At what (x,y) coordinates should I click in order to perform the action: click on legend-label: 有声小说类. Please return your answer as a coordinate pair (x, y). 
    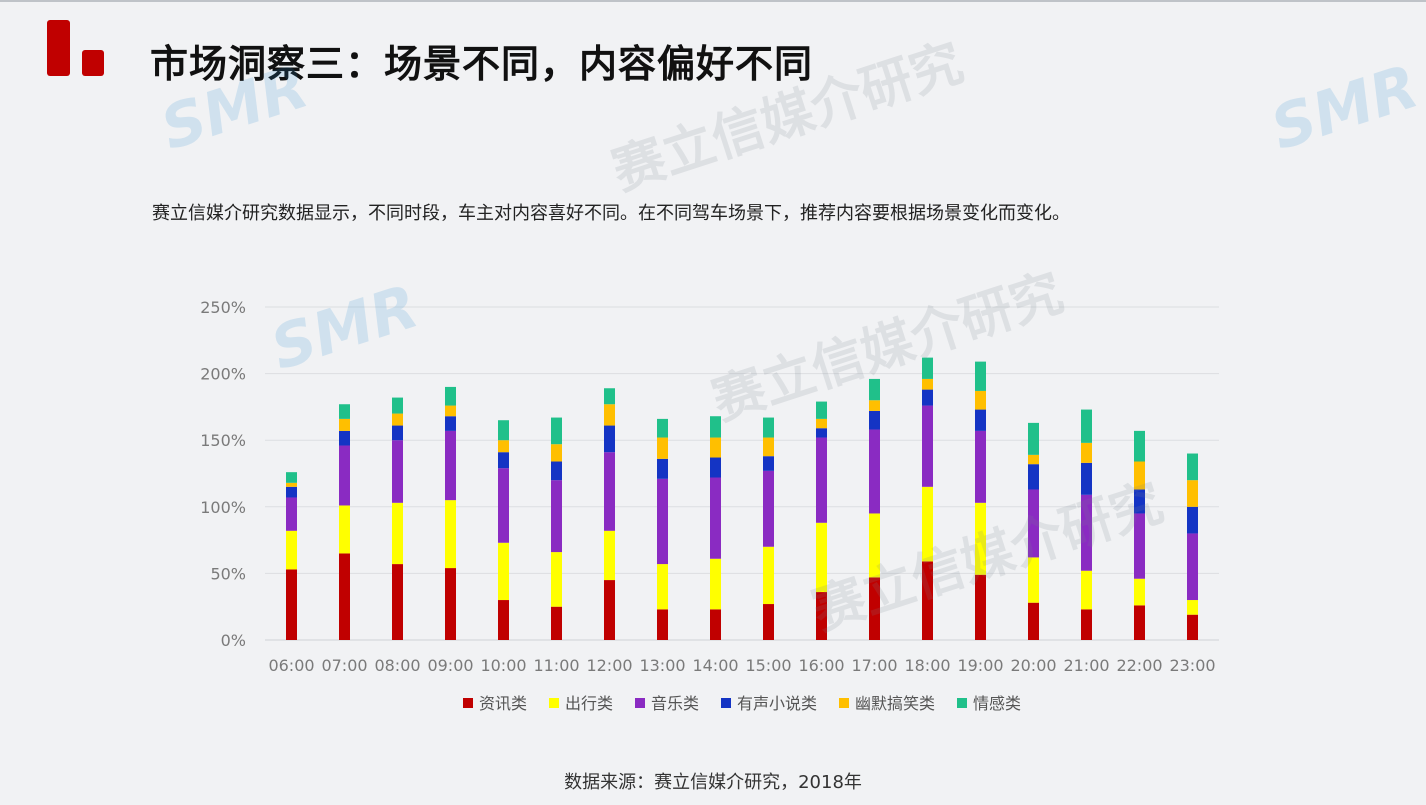
    Looking at the image, I should click on (777, 703).